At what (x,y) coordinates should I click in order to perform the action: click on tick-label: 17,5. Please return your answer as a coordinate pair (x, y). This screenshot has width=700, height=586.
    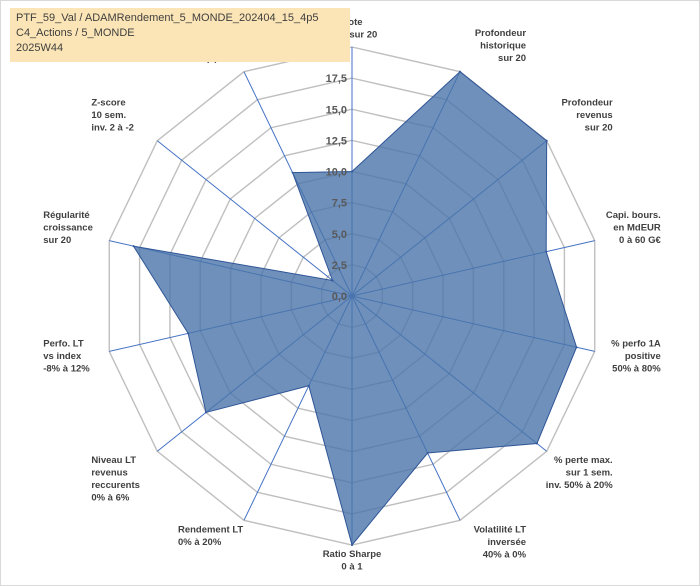
    Looking at the image, I should click on (336, 79).